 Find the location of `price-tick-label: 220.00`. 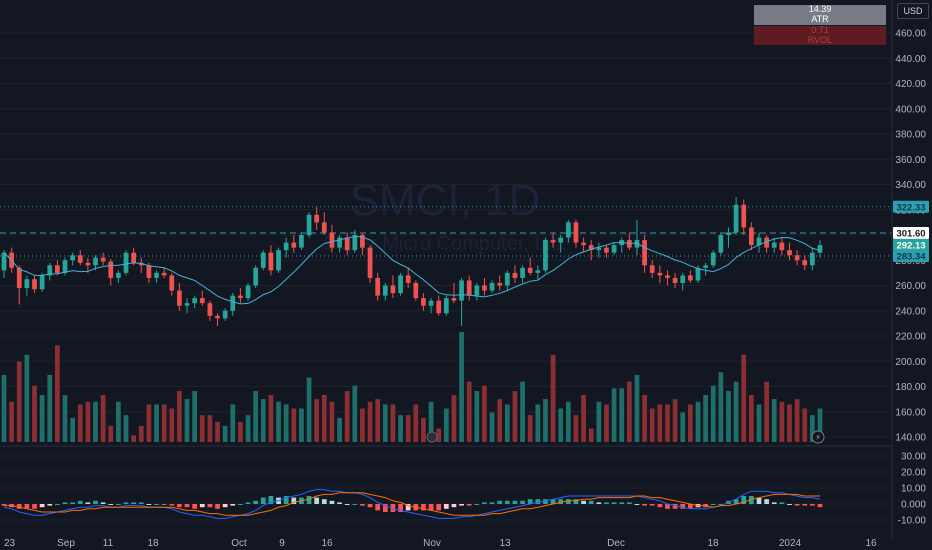

price-tick-label: 220.00 is located at coordinates (910, 337).